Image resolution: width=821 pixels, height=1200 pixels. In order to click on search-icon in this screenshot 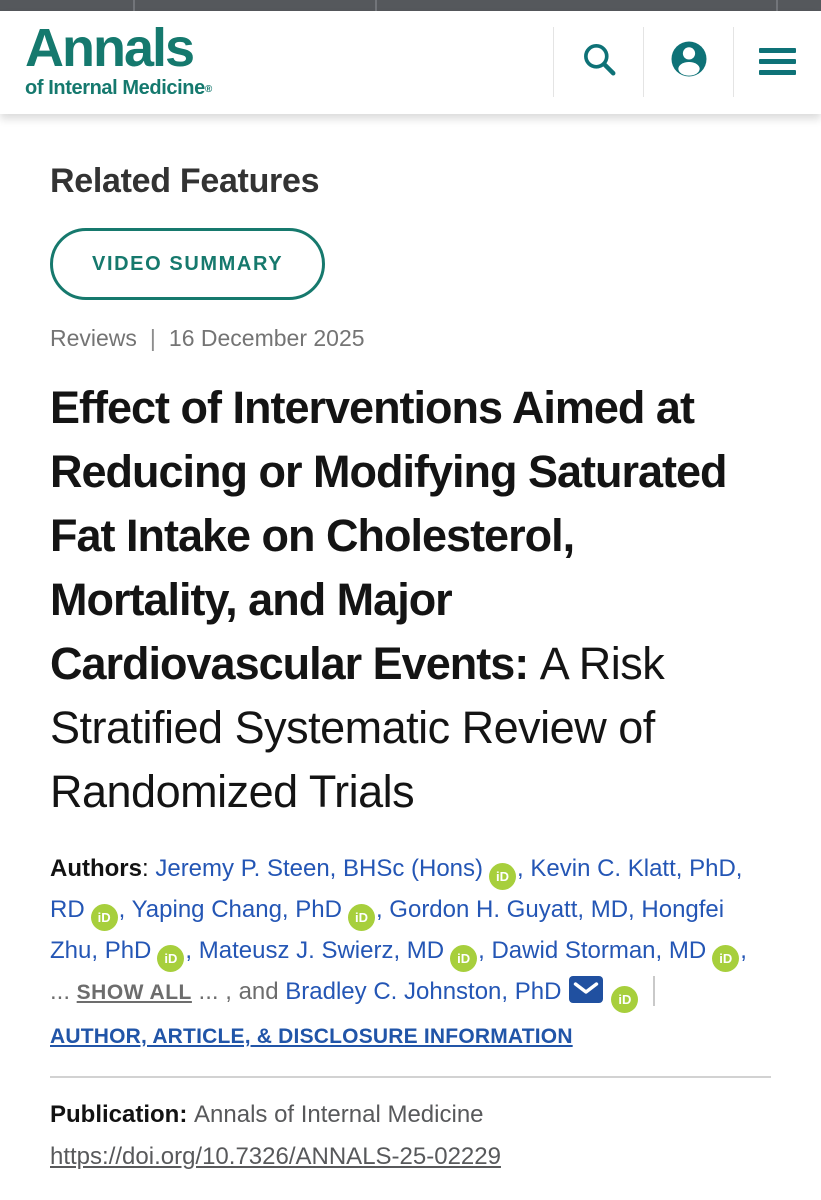, I will do `click(599, 61)`.